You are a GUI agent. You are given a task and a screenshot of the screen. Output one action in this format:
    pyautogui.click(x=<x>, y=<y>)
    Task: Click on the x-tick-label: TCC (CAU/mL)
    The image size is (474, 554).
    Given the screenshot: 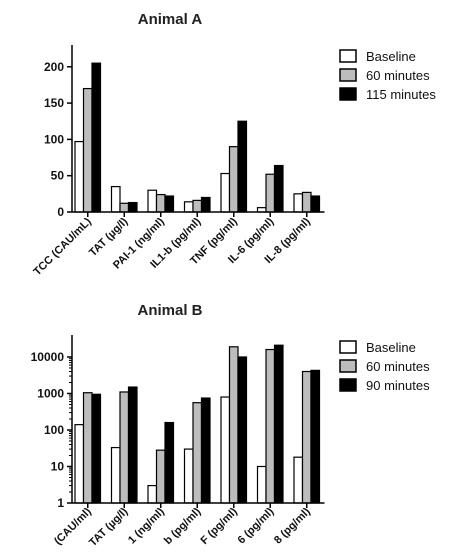 What is the action you would take?
    pyautogui.click(x=62, y=246)
    